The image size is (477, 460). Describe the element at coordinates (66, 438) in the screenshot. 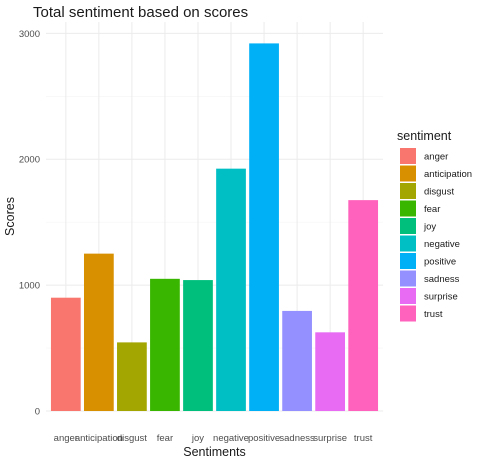

I see `x-tick-label: anger` at that location.